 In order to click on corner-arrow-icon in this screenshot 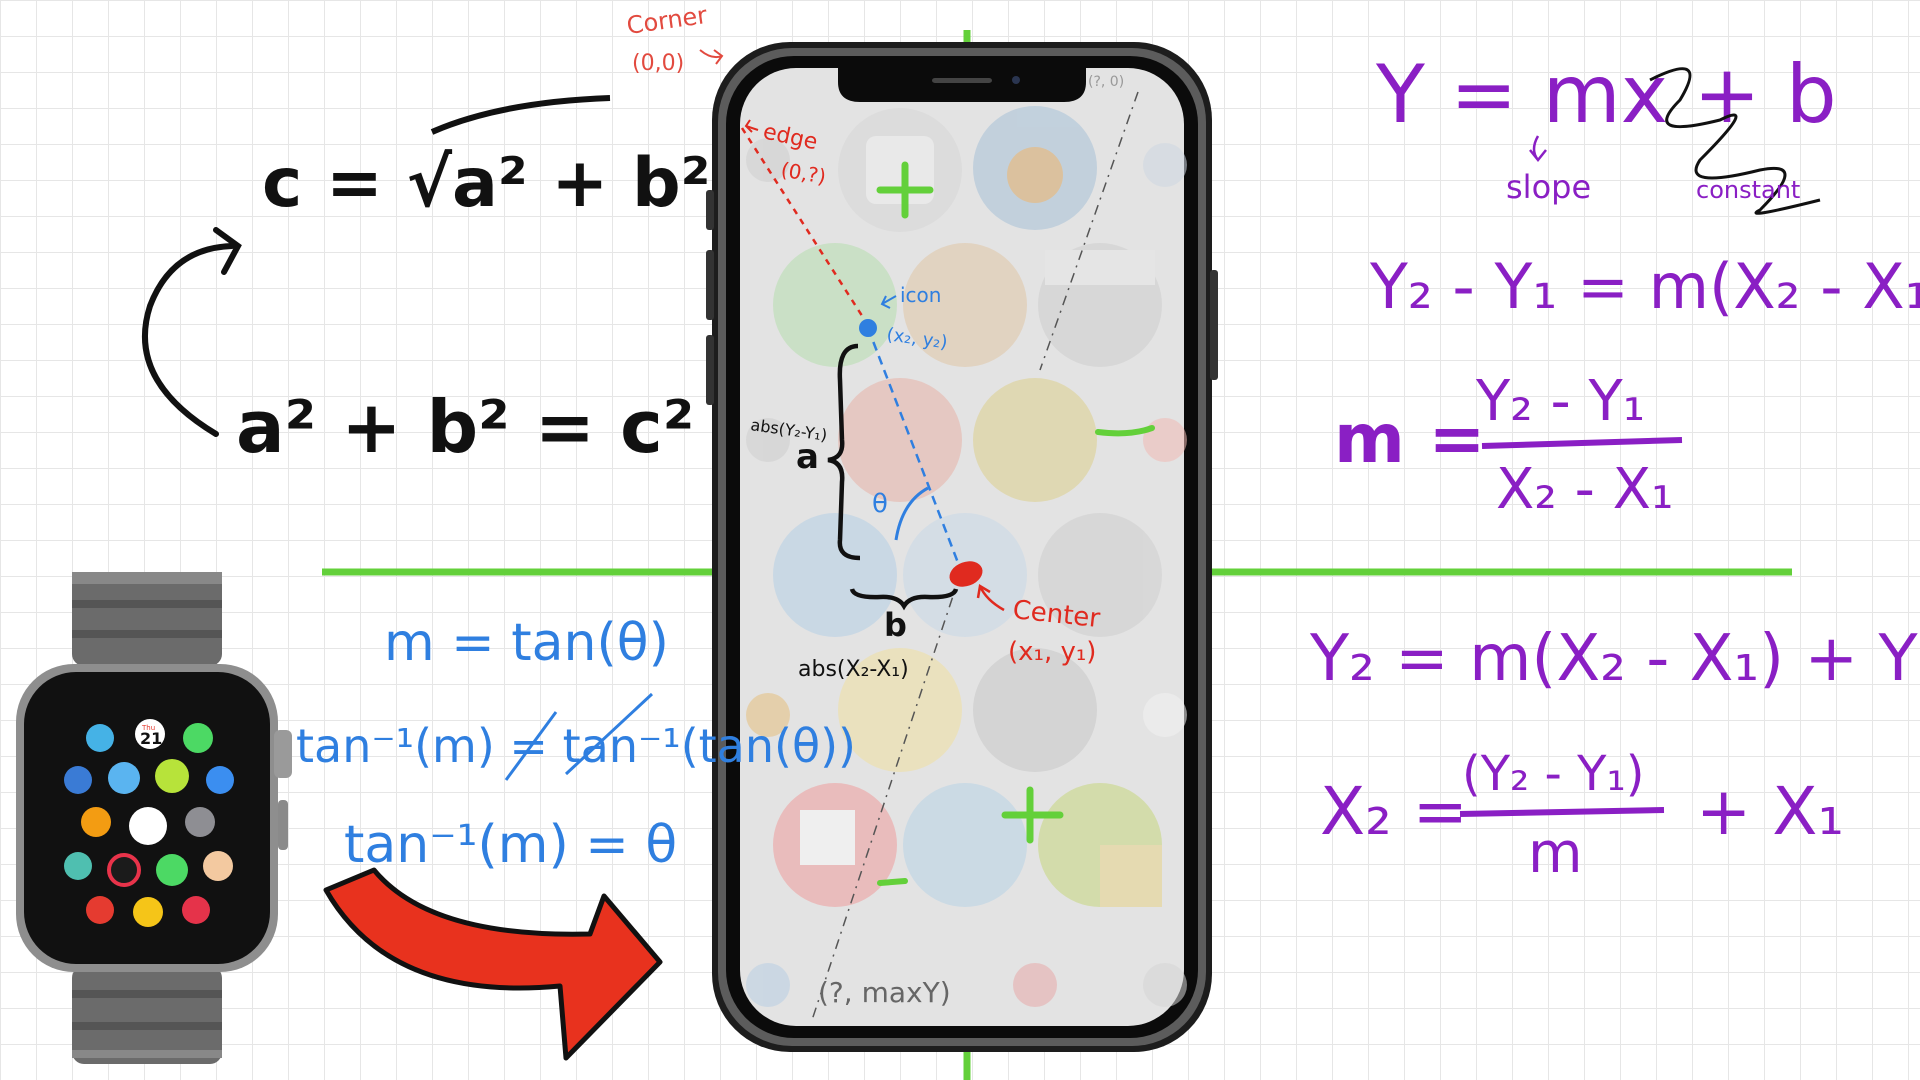, I will do `click(711, 57)`.